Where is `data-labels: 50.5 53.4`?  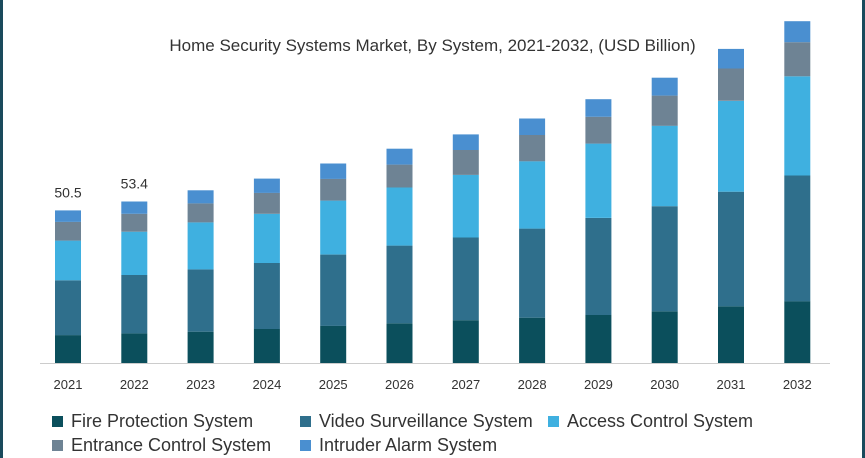 data-labels: 50.5 53.4 is located at coordinates (101, 188).